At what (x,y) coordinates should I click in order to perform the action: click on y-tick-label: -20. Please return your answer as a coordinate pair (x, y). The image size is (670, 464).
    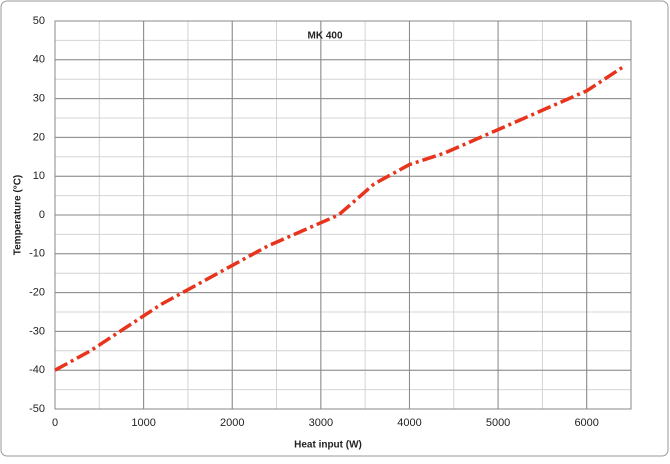
    Looking at the image, I should click on (37, 293).